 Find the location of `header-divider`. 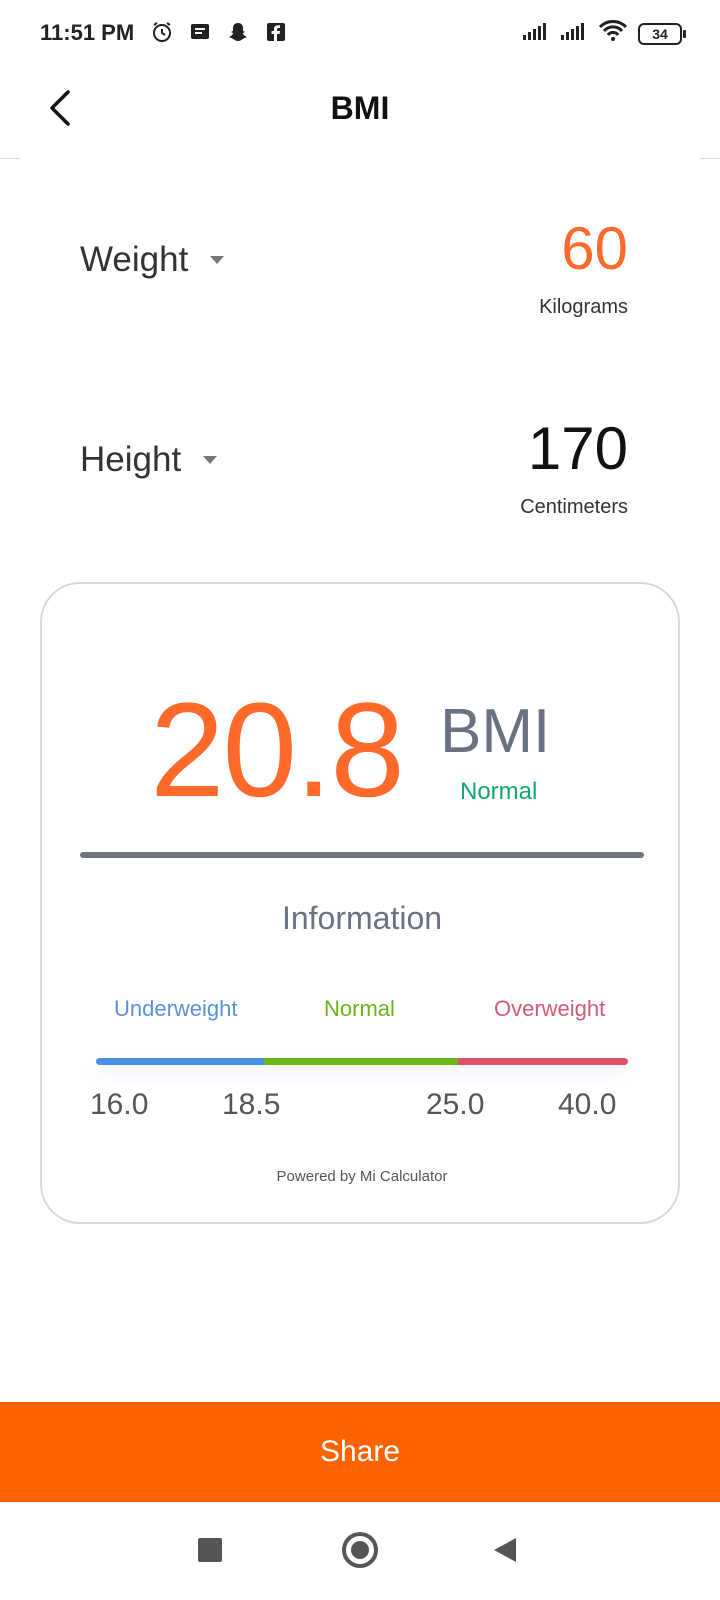

header-divider is located at coordinates (360, 158).